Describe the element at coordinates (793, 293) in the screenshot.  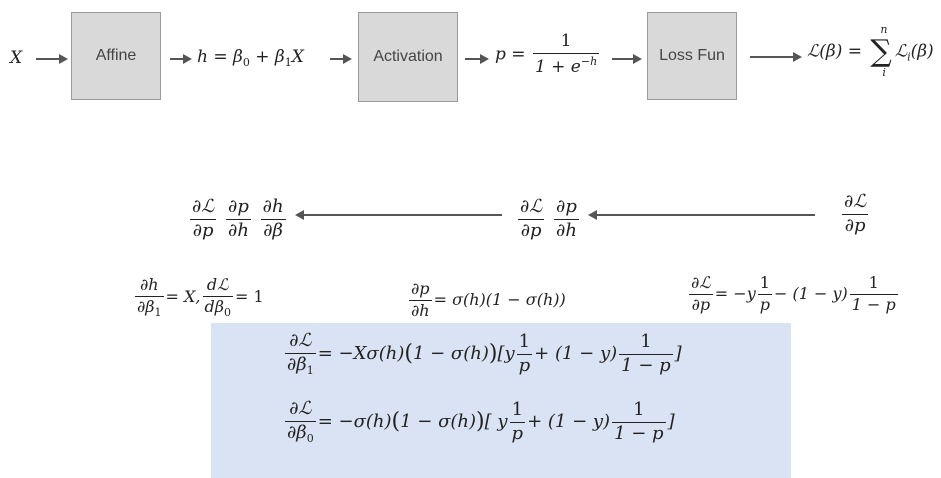
I see `partial-loss-p: ∂ℒ ∂p = −y 1 p − (1 − y) 1 1 − p` at that location.